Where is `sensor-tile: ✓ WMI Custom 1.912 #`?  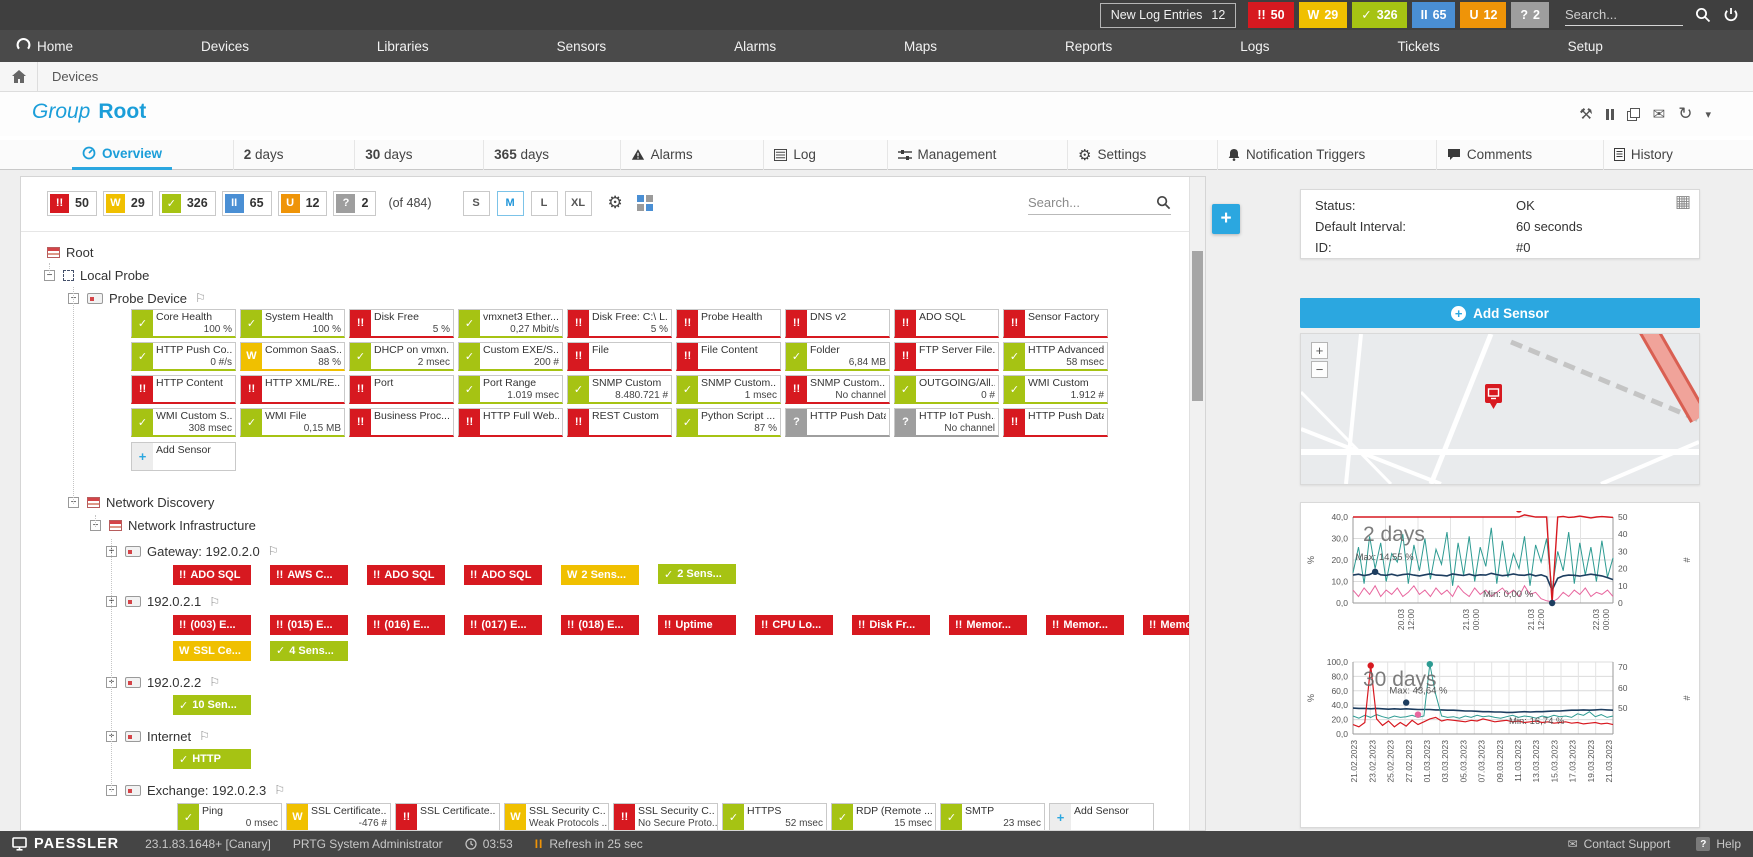
sensor-tile: ✓ WMI Custom 1.912 # is located at coordinates (1055, 389).